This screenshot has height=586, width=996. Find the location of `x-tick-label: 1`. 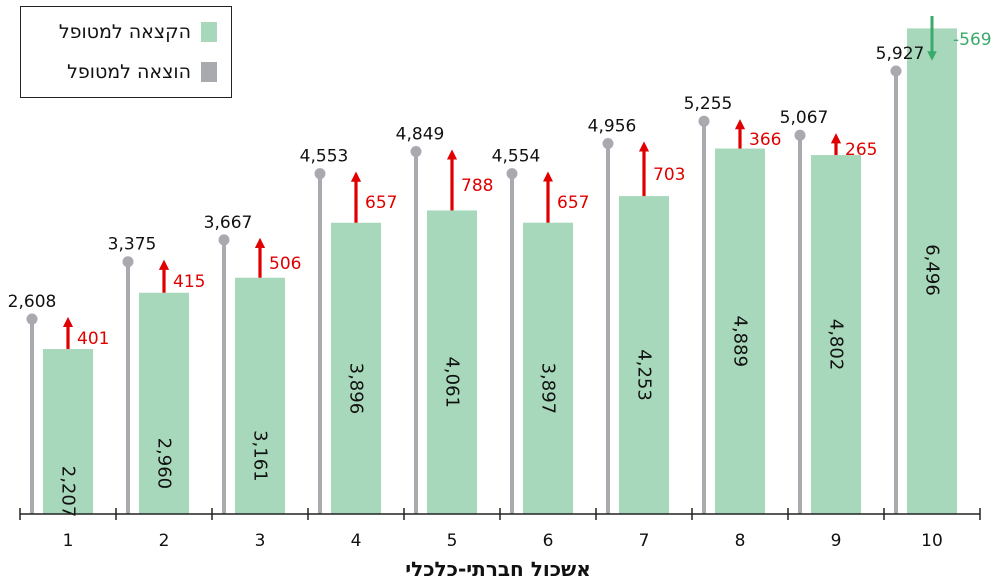

x-tick-label: 1 is located at coordinates (68, 541).